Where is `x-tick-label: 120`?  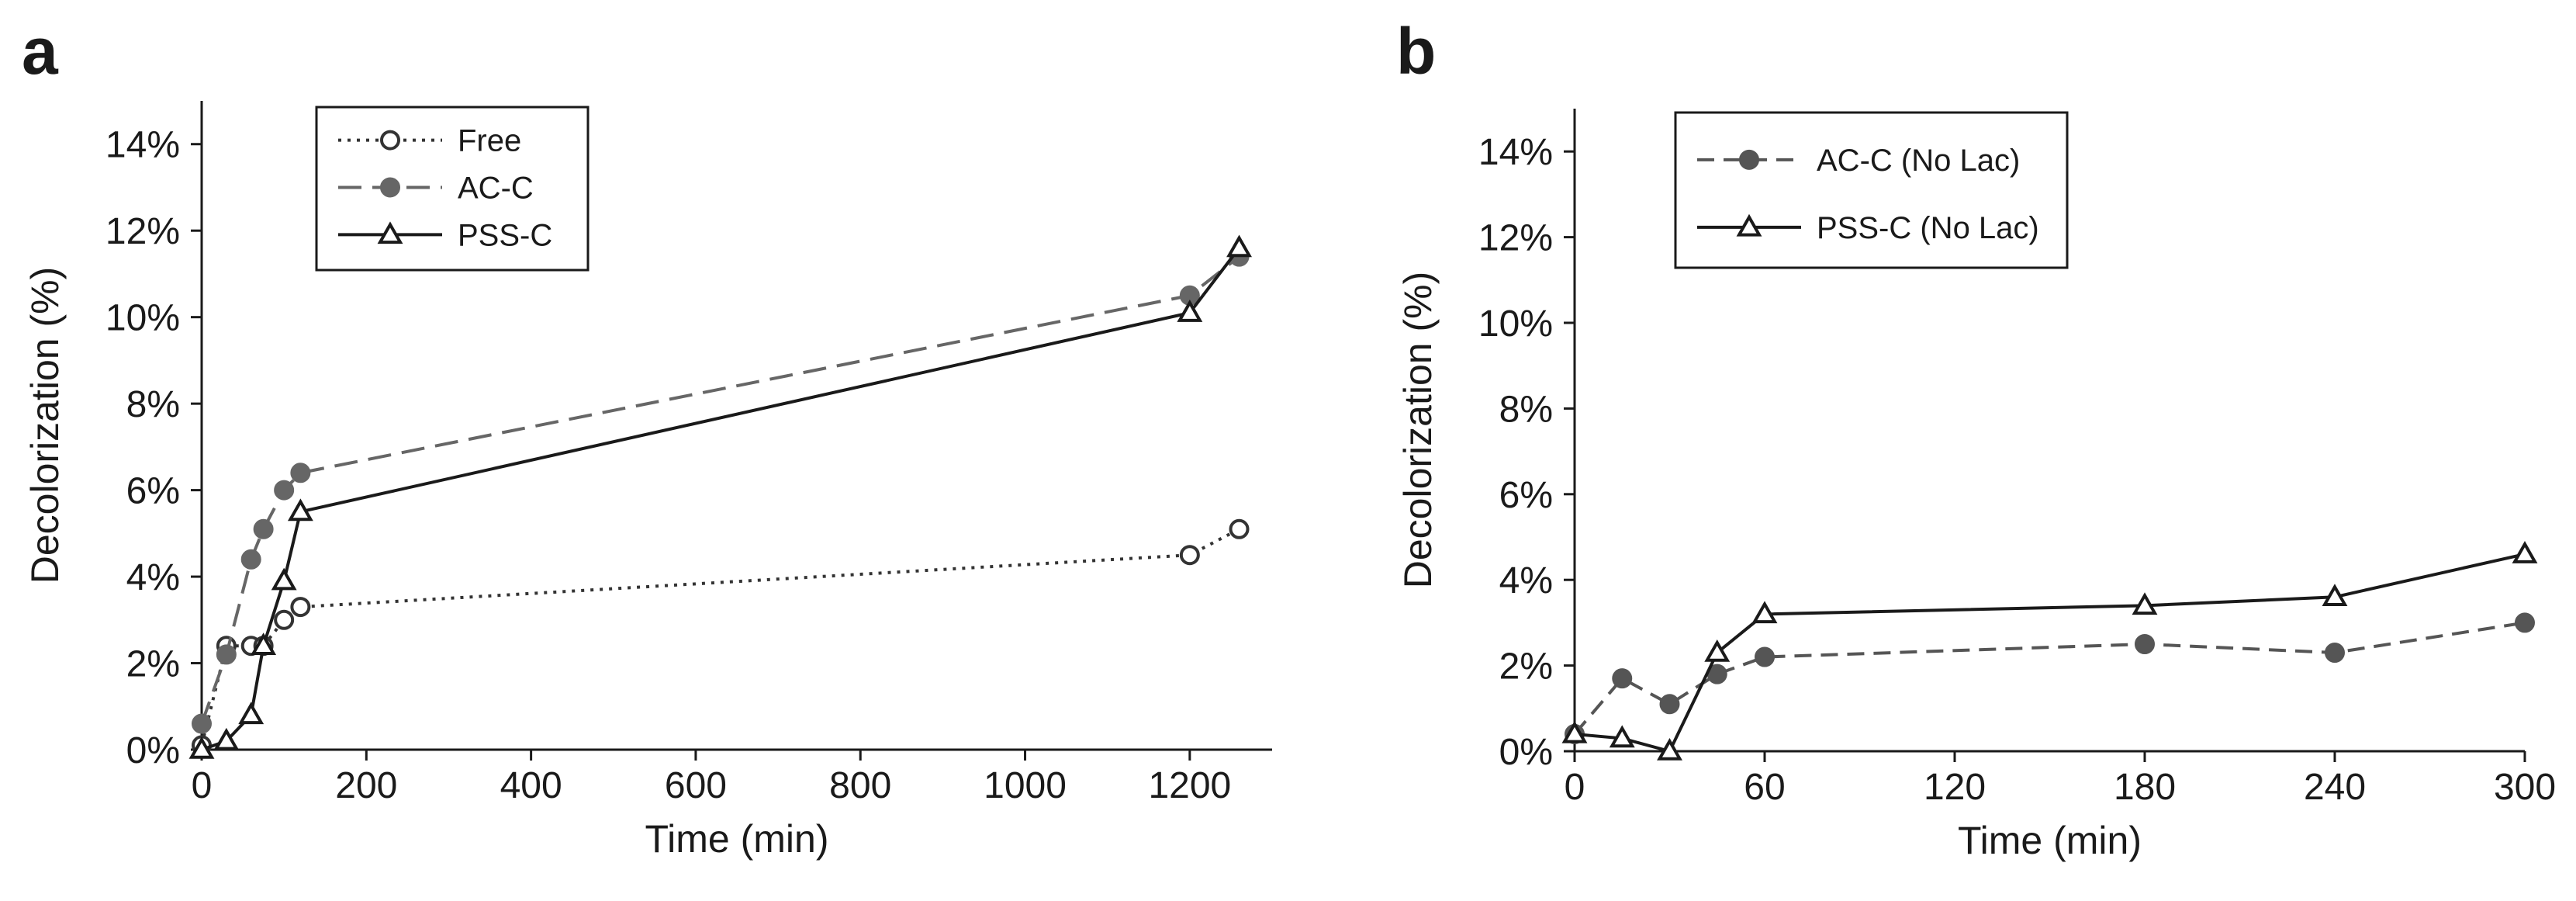
x-tick-label: 120 is located at coordinates (1955, 787).